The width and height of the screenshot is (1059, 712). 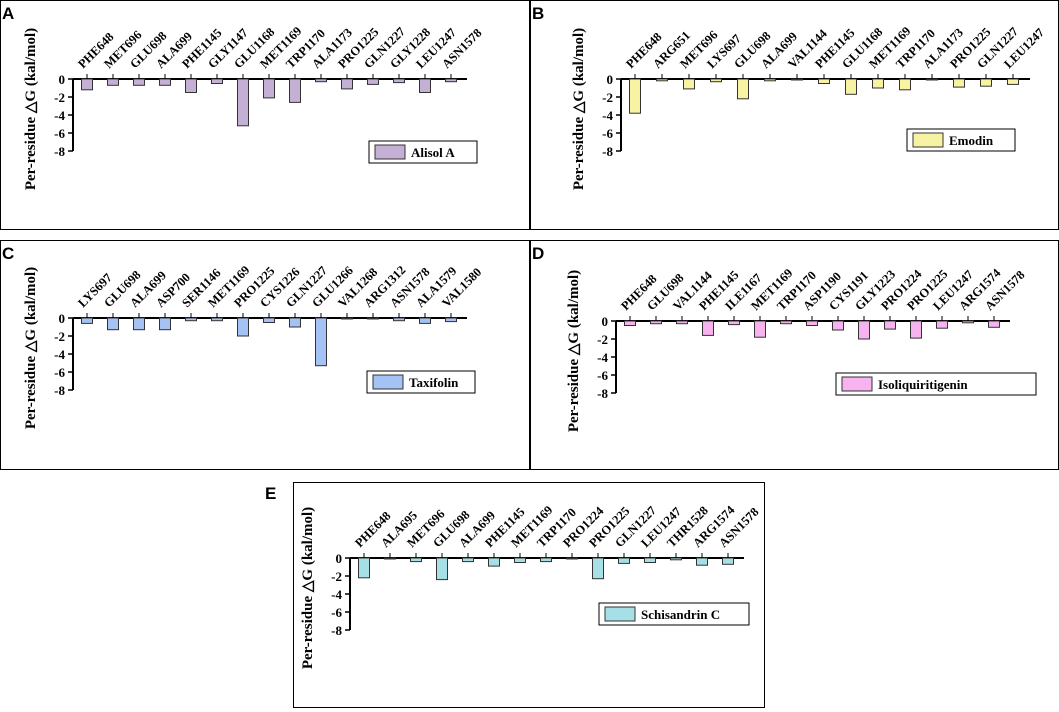 I want to click on y-axis-label: Per-residue △G (kal/mol), so click(x=31, y=109).